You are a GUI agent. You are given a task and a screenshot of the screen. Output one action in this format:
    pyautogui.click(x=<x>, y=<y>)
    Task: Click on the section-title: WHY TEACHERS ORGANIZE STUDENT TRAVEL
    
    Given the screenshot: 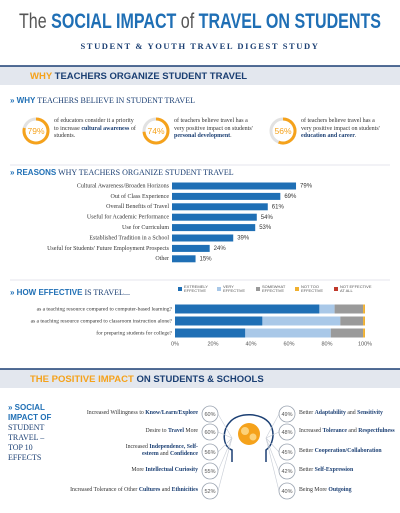 What is the action you would take?
    pyautogui.click(x=138, y=76)
    